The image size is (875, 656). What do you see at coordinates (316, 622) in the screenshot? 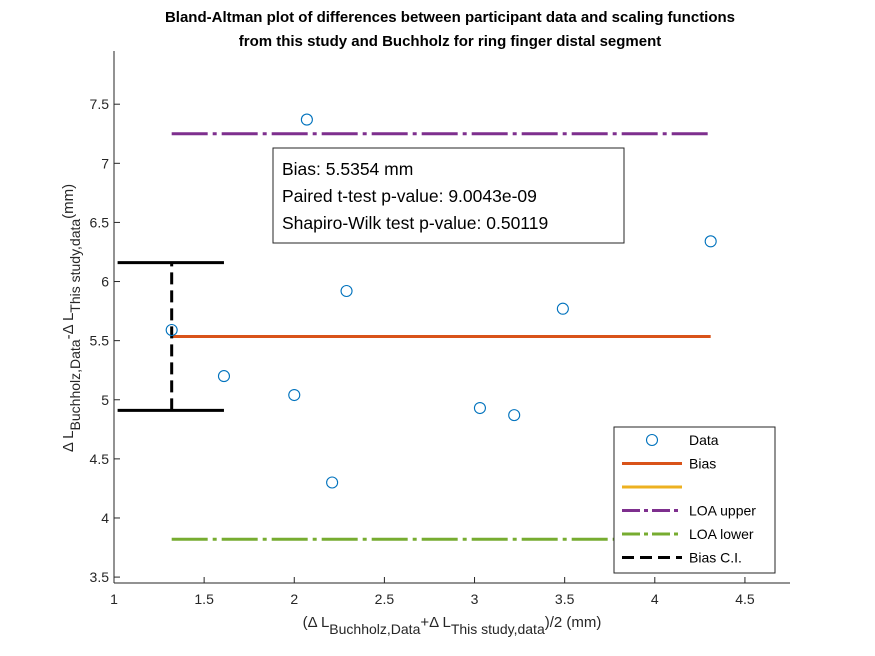
I see `x-axis-label-prefix: (Δ L` at bounding box center [316, 622].